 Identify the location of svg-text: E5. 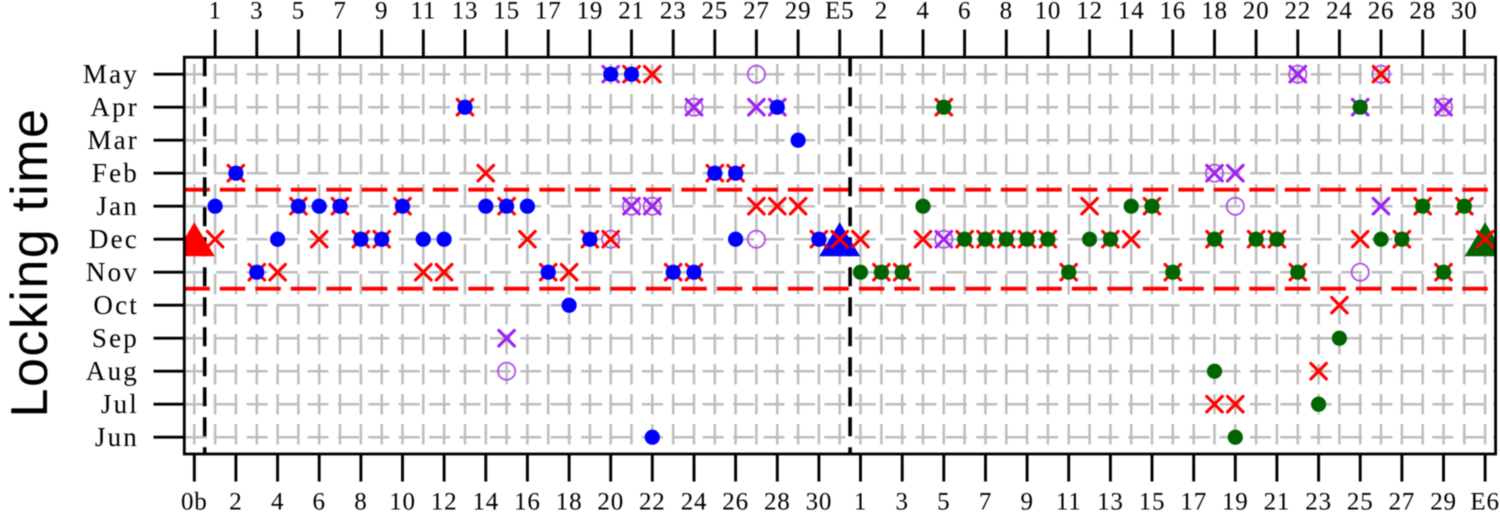
(839, 12).